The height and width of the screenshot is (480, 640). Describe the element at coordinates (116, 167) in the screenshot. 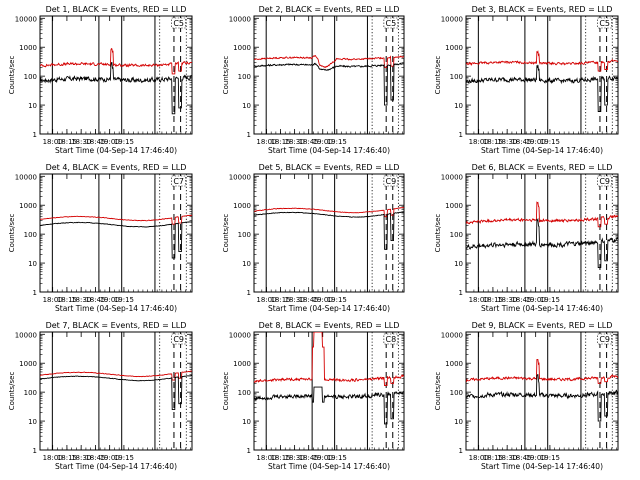

I see `chart-title: Det 4, BLACK = Events, RED = LLD` at that location.